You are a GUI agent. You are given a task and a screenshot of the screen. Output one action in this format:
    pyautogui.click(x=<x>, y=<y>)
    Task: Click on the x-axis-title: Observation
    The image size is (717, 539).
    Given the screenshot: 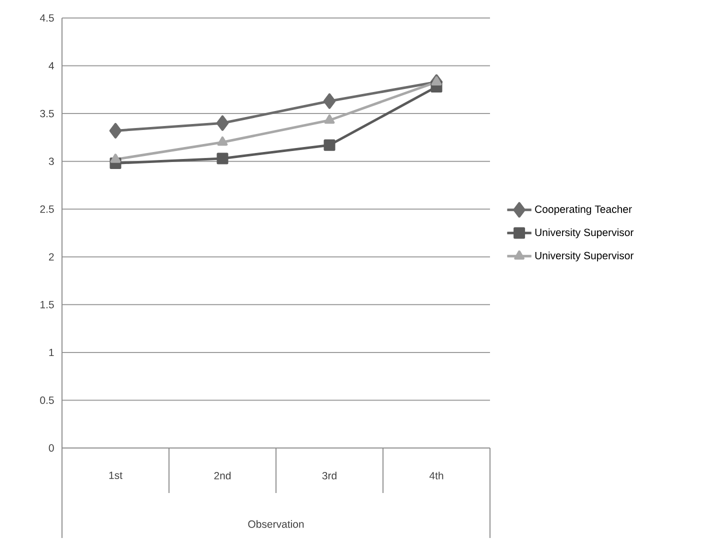 What is the action you would take?
    pyautogui.click(x=276, y=524)
    